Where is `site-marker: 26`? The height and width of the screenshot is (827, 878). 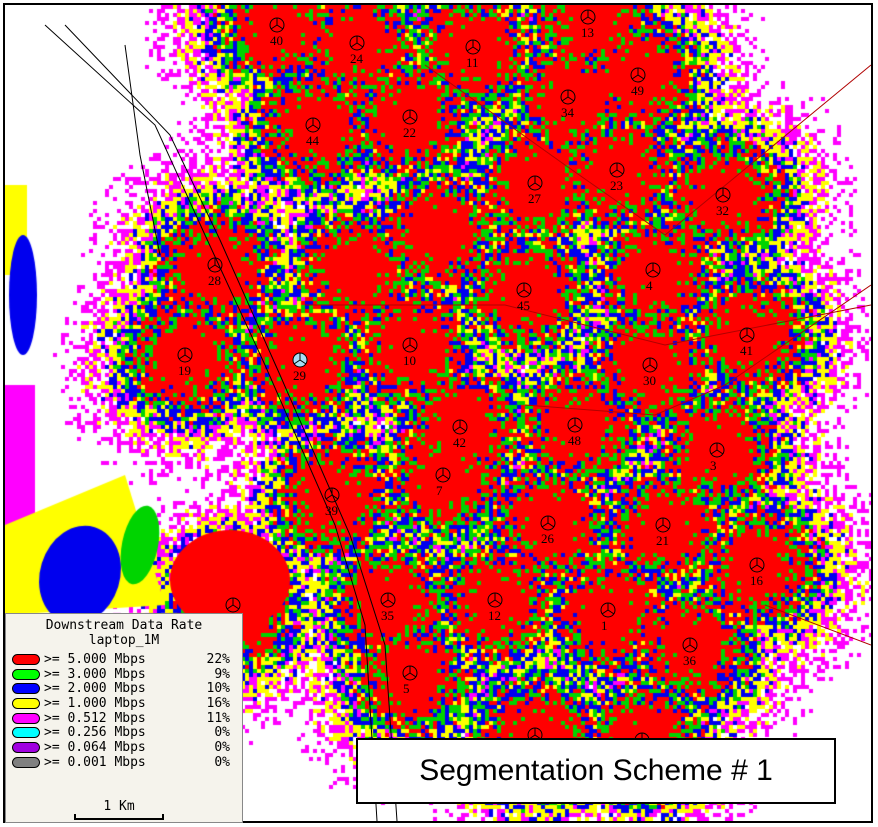 site-marker: 26 is located at coordinates (548, 530).